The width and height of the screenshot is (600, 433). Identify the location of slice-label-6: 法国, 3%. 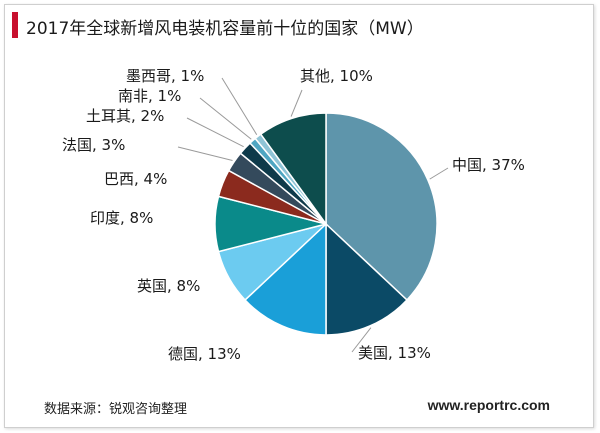
(93, 145).